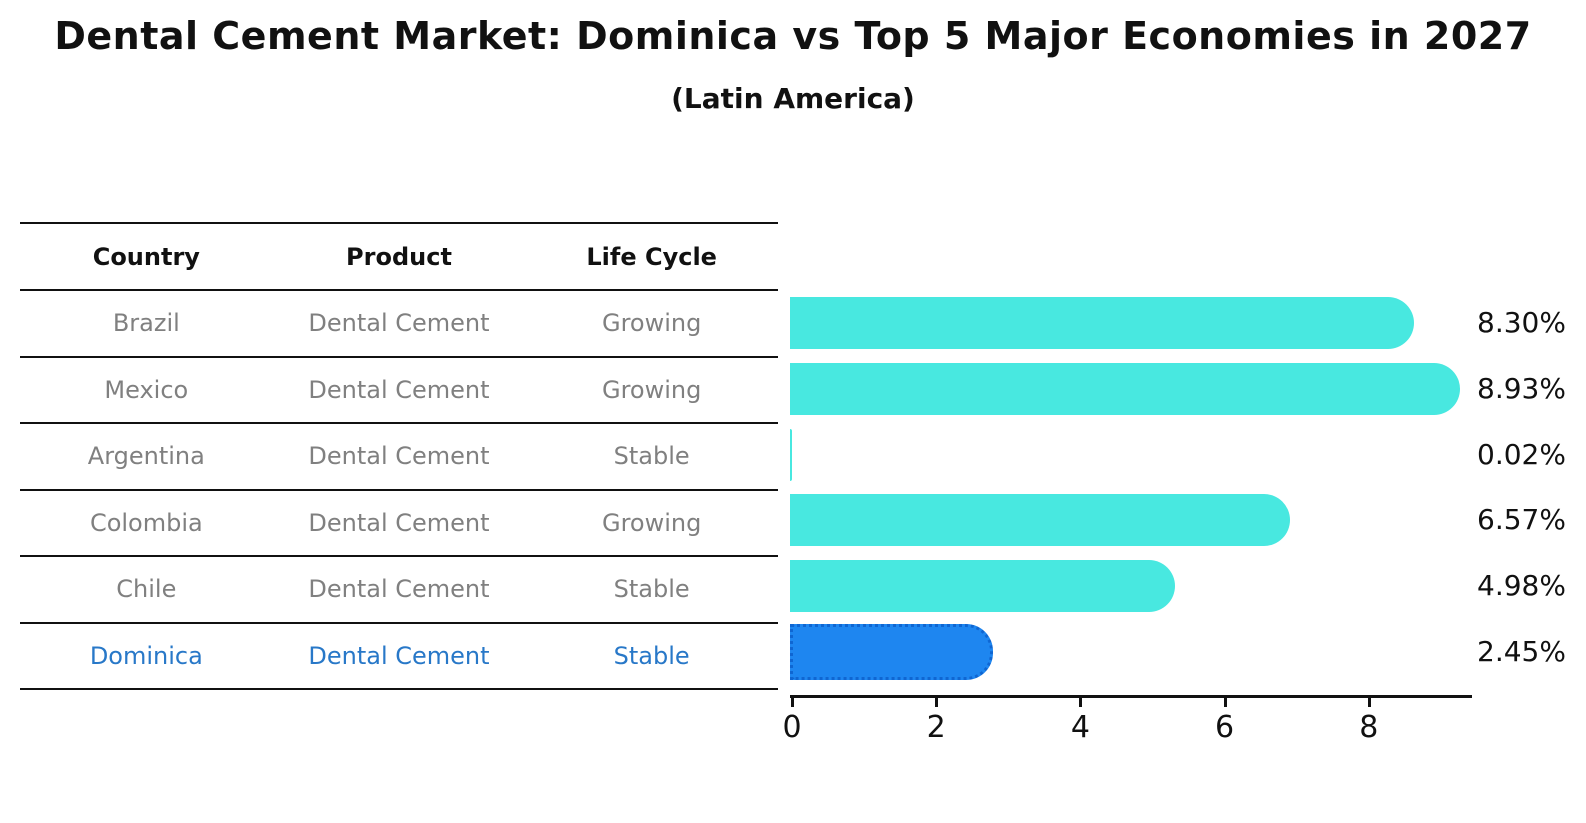 The image size is (1586, 823). I want to click on table-row-dominica: Dominica Dental Cement Stable, so click(399, 656).